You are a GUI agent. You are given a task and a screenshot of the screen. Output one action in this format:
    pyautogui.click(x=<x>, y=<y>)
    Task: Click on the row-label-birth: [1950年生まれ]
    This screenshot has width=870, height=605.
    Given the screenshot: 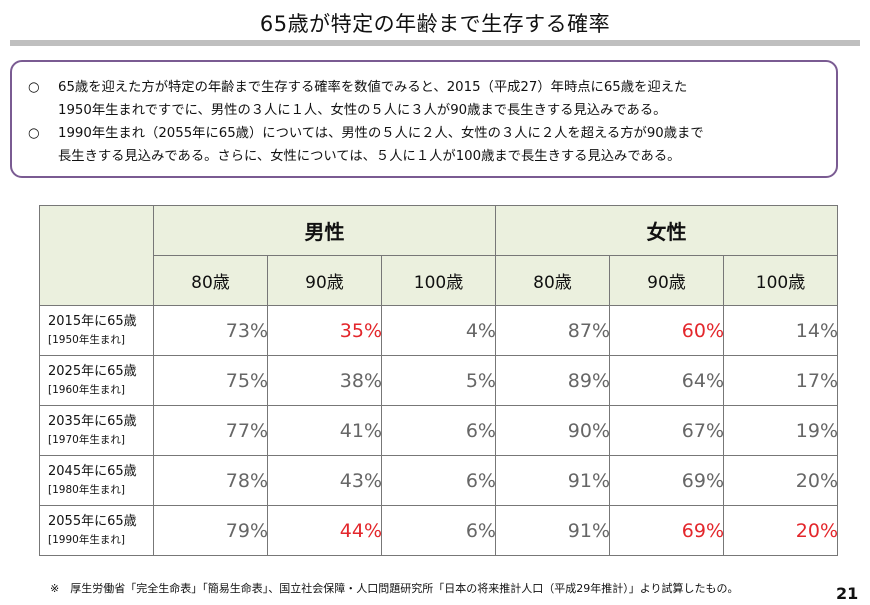 What is the action you would take?
    pyautogui.click(x=86, y=339)
    